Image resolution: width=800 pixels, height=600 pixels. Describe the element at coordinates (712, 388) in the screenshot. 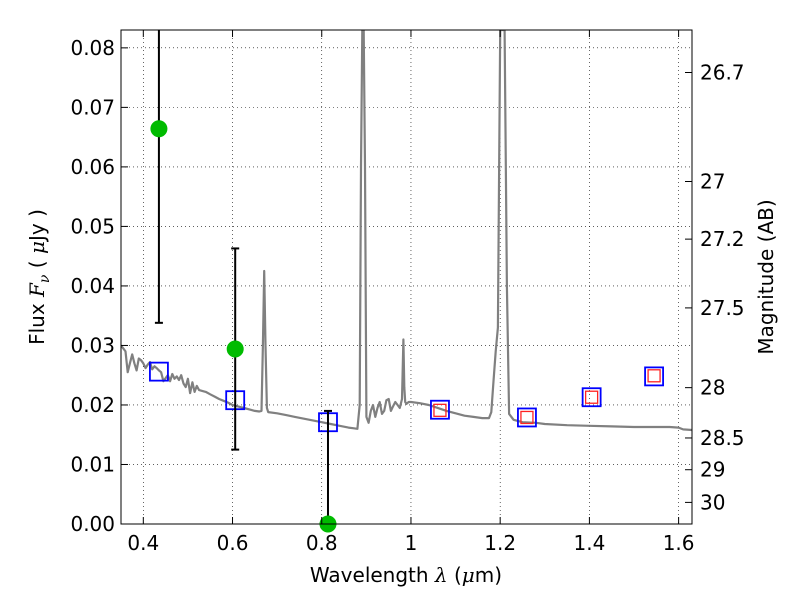

I see `y2-tick-label: 28` at that location.